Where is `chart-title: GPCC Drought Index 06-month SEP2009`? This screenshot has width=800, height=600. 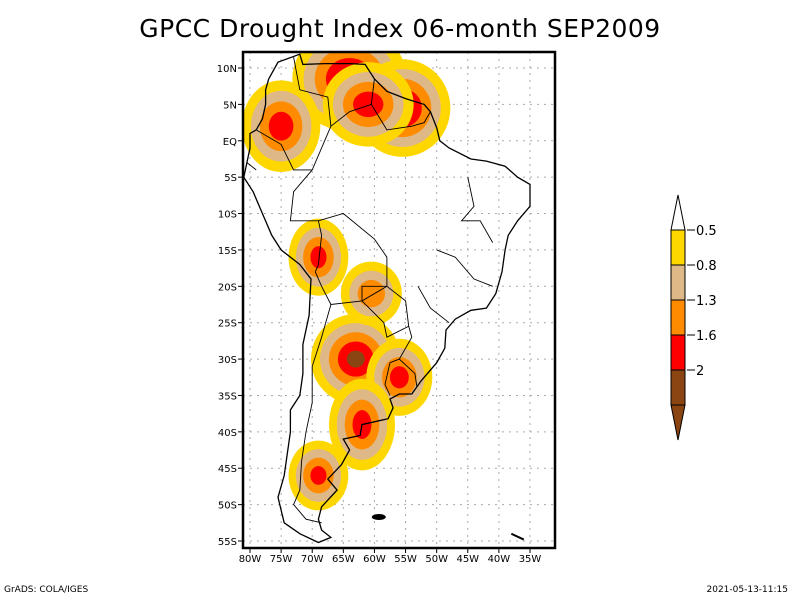
chart-title: GPCC Drought Index 06-month SEP2009 is located at coordinates (400, 28).